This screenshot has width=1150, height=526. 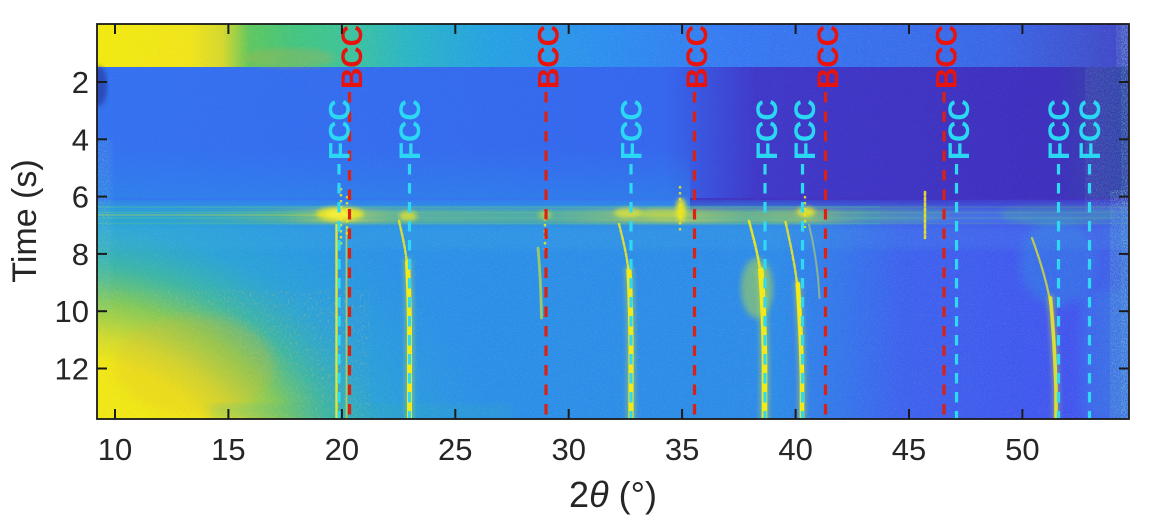 I want to click on svg-text: 35, so click(x=682, y=449).